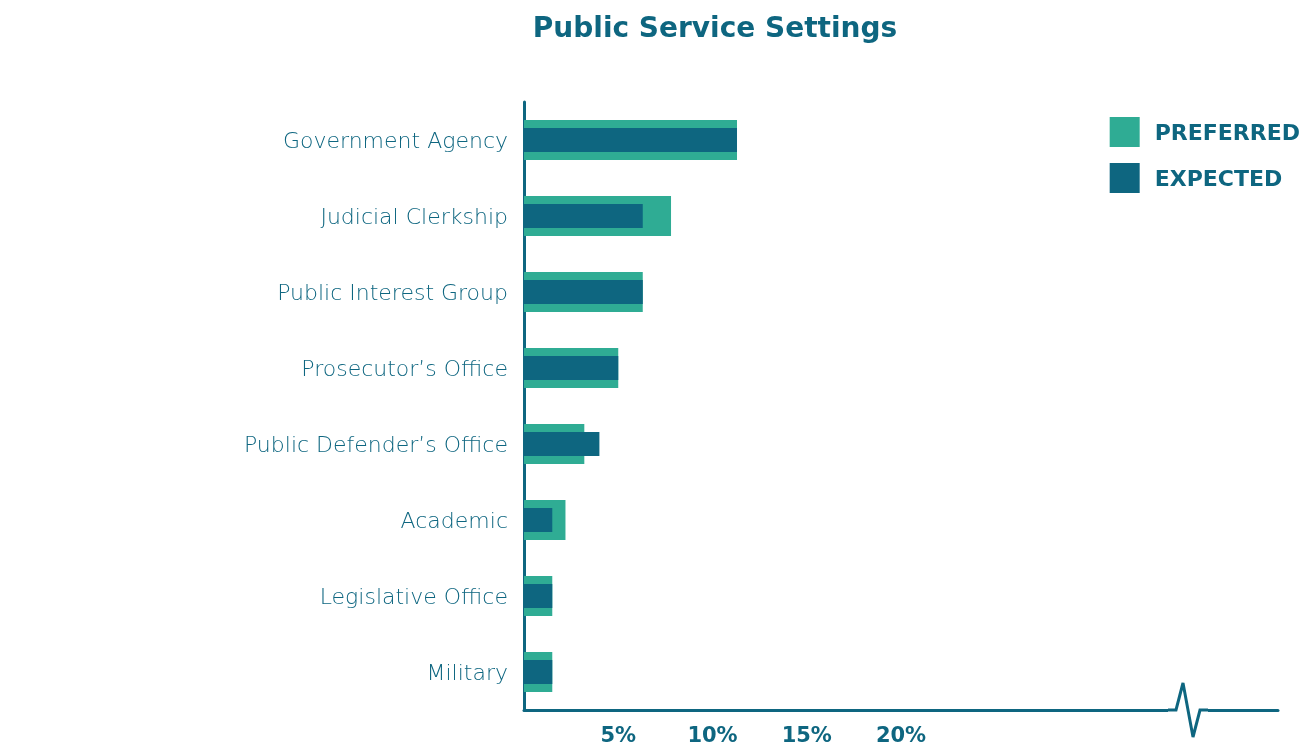 The image size is (1307, 750). Describe the element at coordinates (1218, 178) in the screenshot. I see `legend-label: EXPECTED` at that location.